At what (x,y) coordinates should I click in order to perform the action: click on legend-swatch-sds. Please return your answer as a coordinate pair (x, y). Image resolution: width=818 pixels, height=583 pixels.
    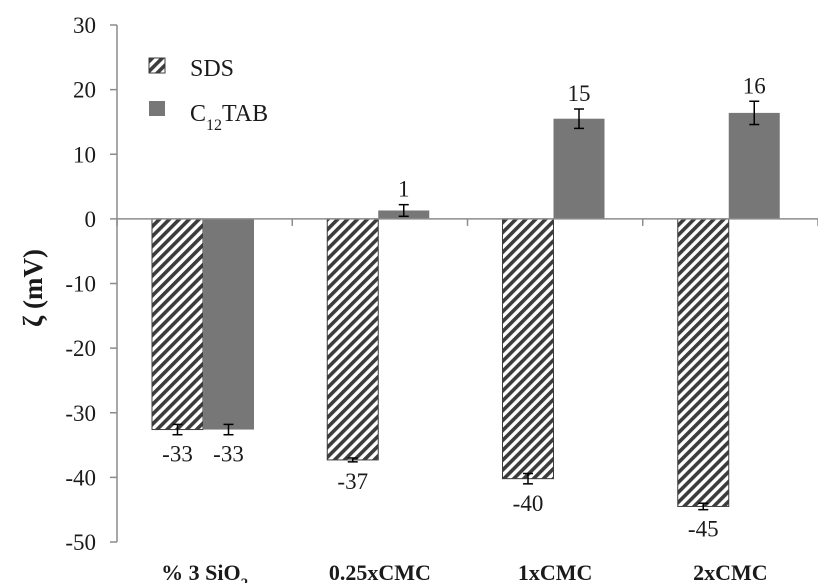
    Looking at the image, I should click on (157, 65).